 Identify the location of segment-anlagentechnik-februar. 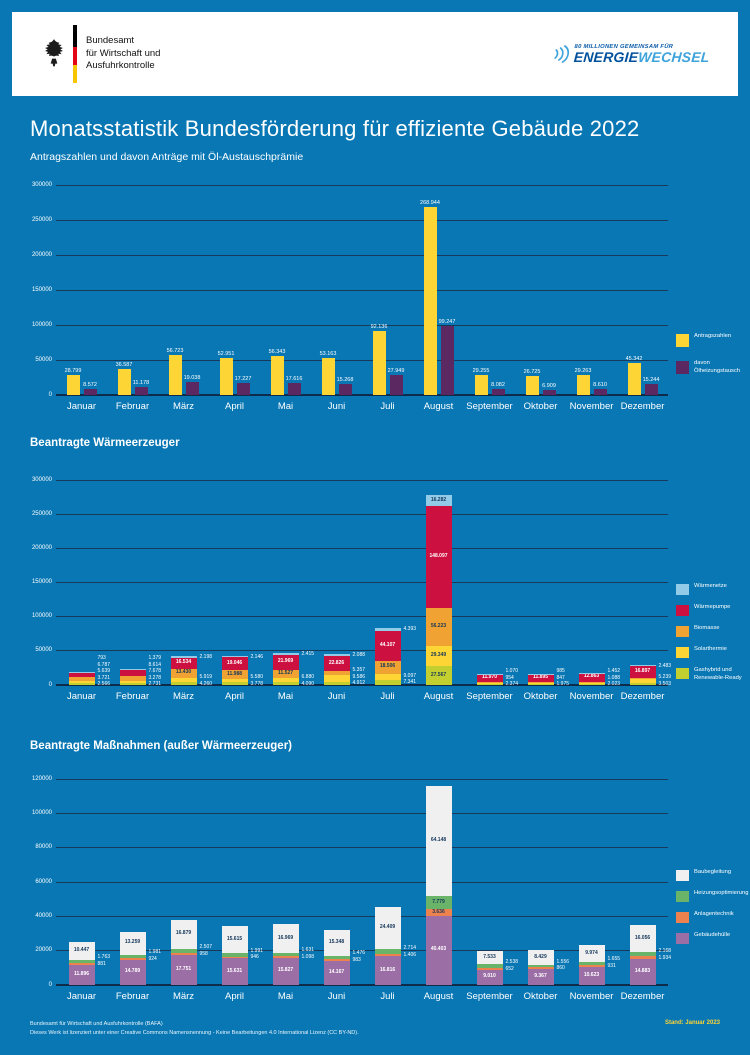
(132, 959).